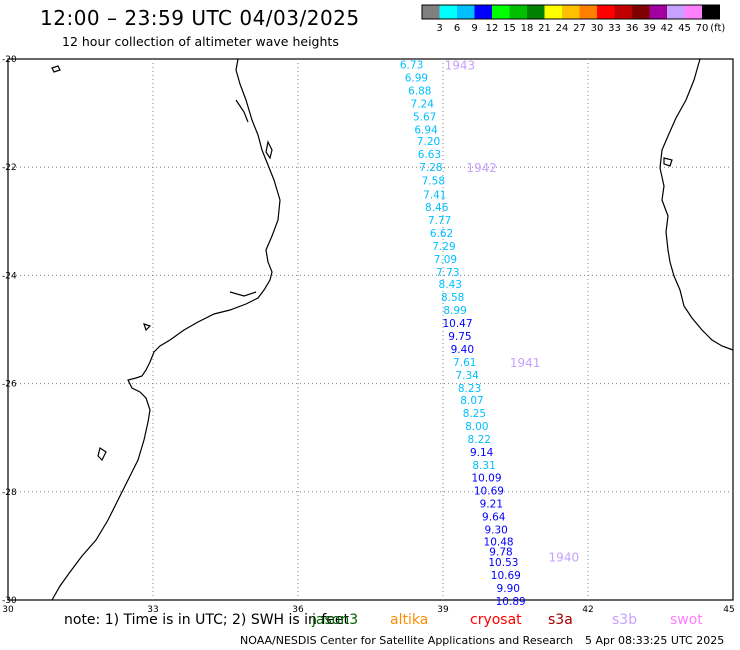 This screenshot has height=650, width=740. I want to click on satellite-cryosat: cryosat, so click(496, 620).